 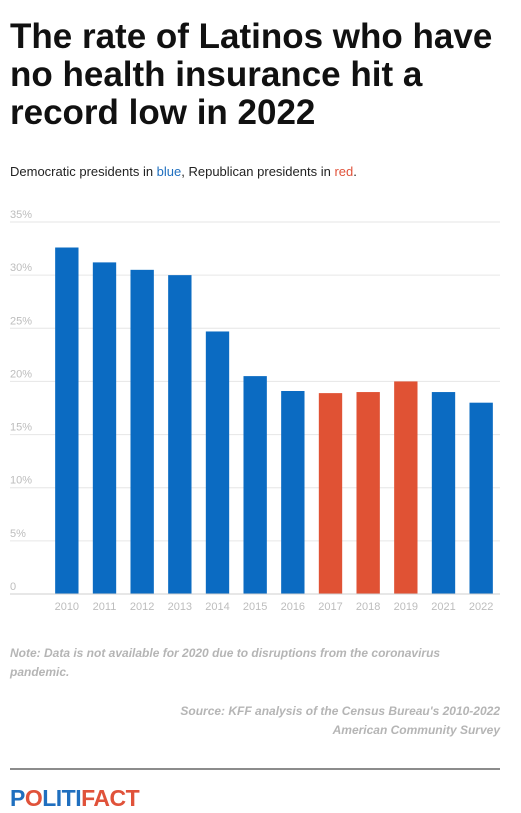 I want to click on y-tick-label: 15%, so click(x=21, y=428).